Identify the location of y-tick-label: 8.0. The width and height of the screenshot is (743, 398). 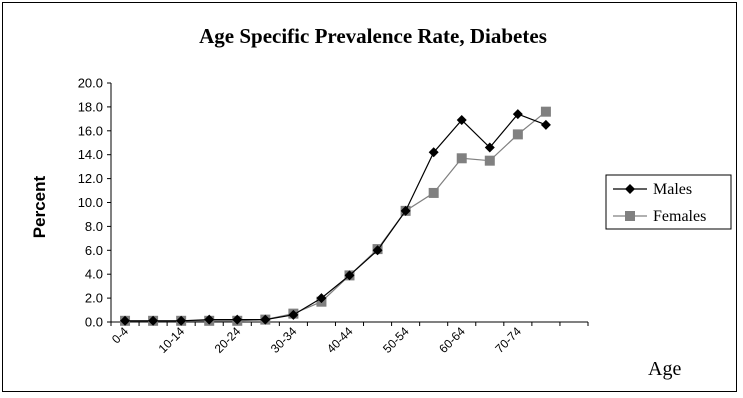
(94, 226).